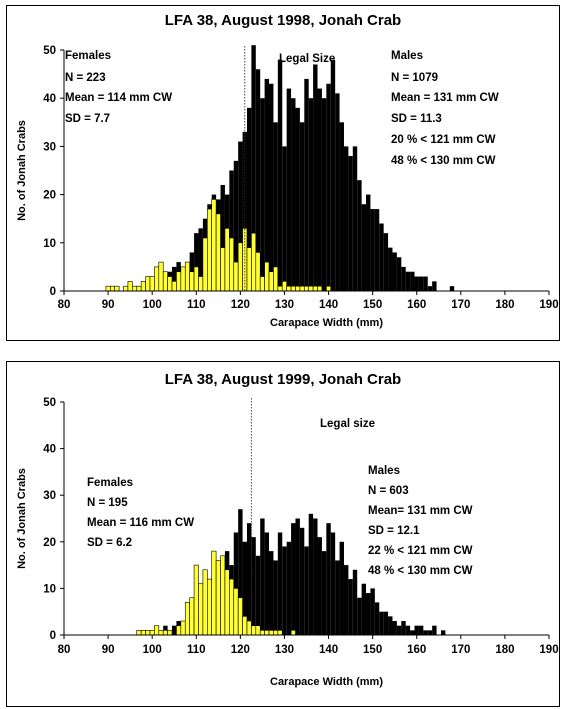  I want to click on chart-title: LFA 38, August 1999, Jonah Crab, so click(283, 379).